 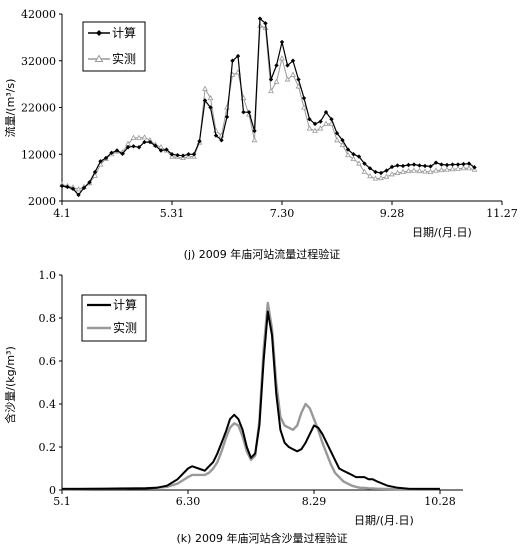 What do you see at coordinates (38, 14) in the screenshot?
I see `y-tick-label: 42000` at bounding box center [38, 14].